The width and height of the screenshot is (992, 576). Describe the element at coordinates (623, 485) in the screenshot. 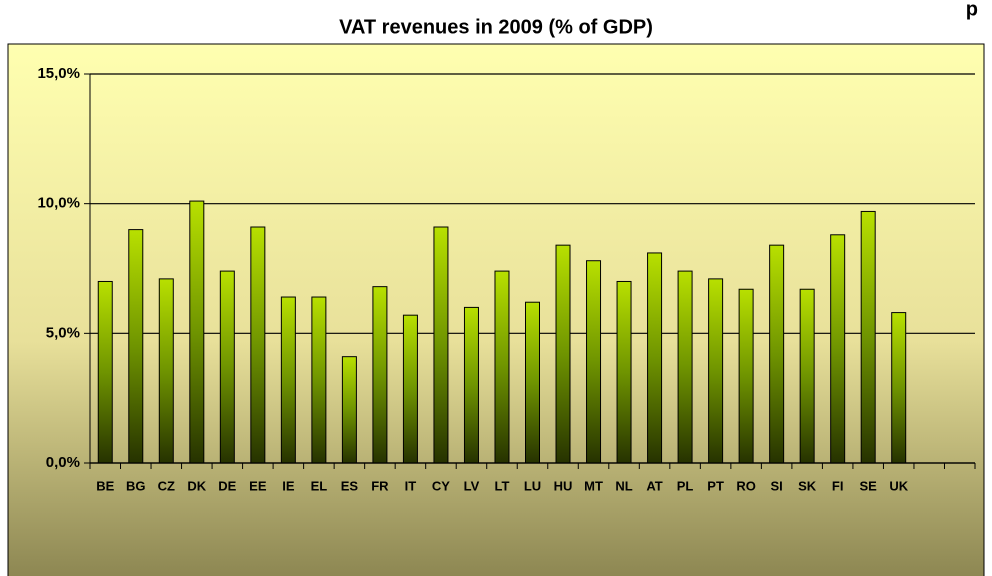

I see `x-tick-label: NL` at that location.